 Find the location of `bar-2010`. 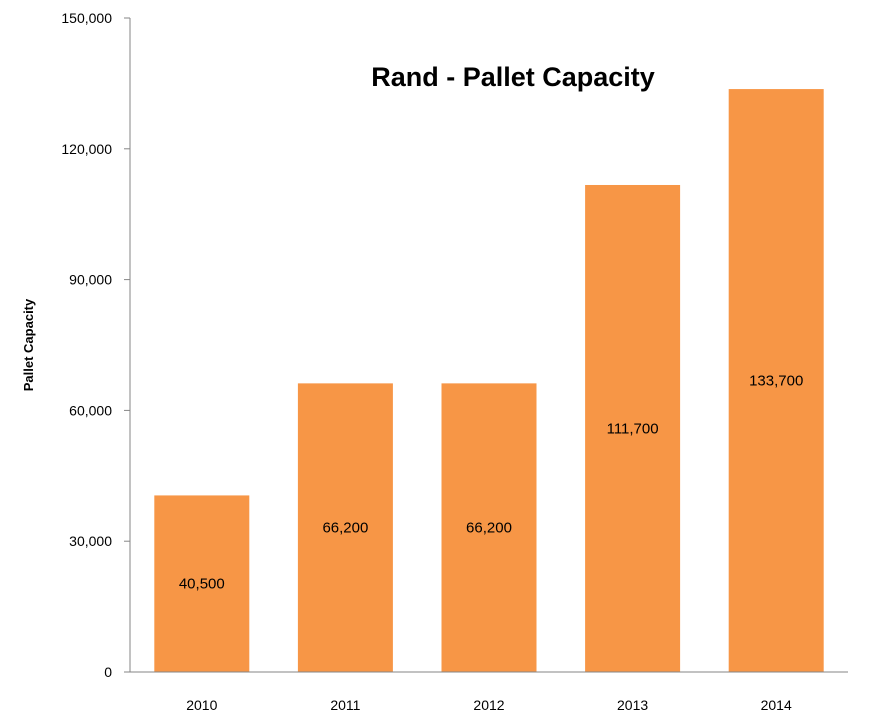

bar-2010 is located at coordinates (202, 583).